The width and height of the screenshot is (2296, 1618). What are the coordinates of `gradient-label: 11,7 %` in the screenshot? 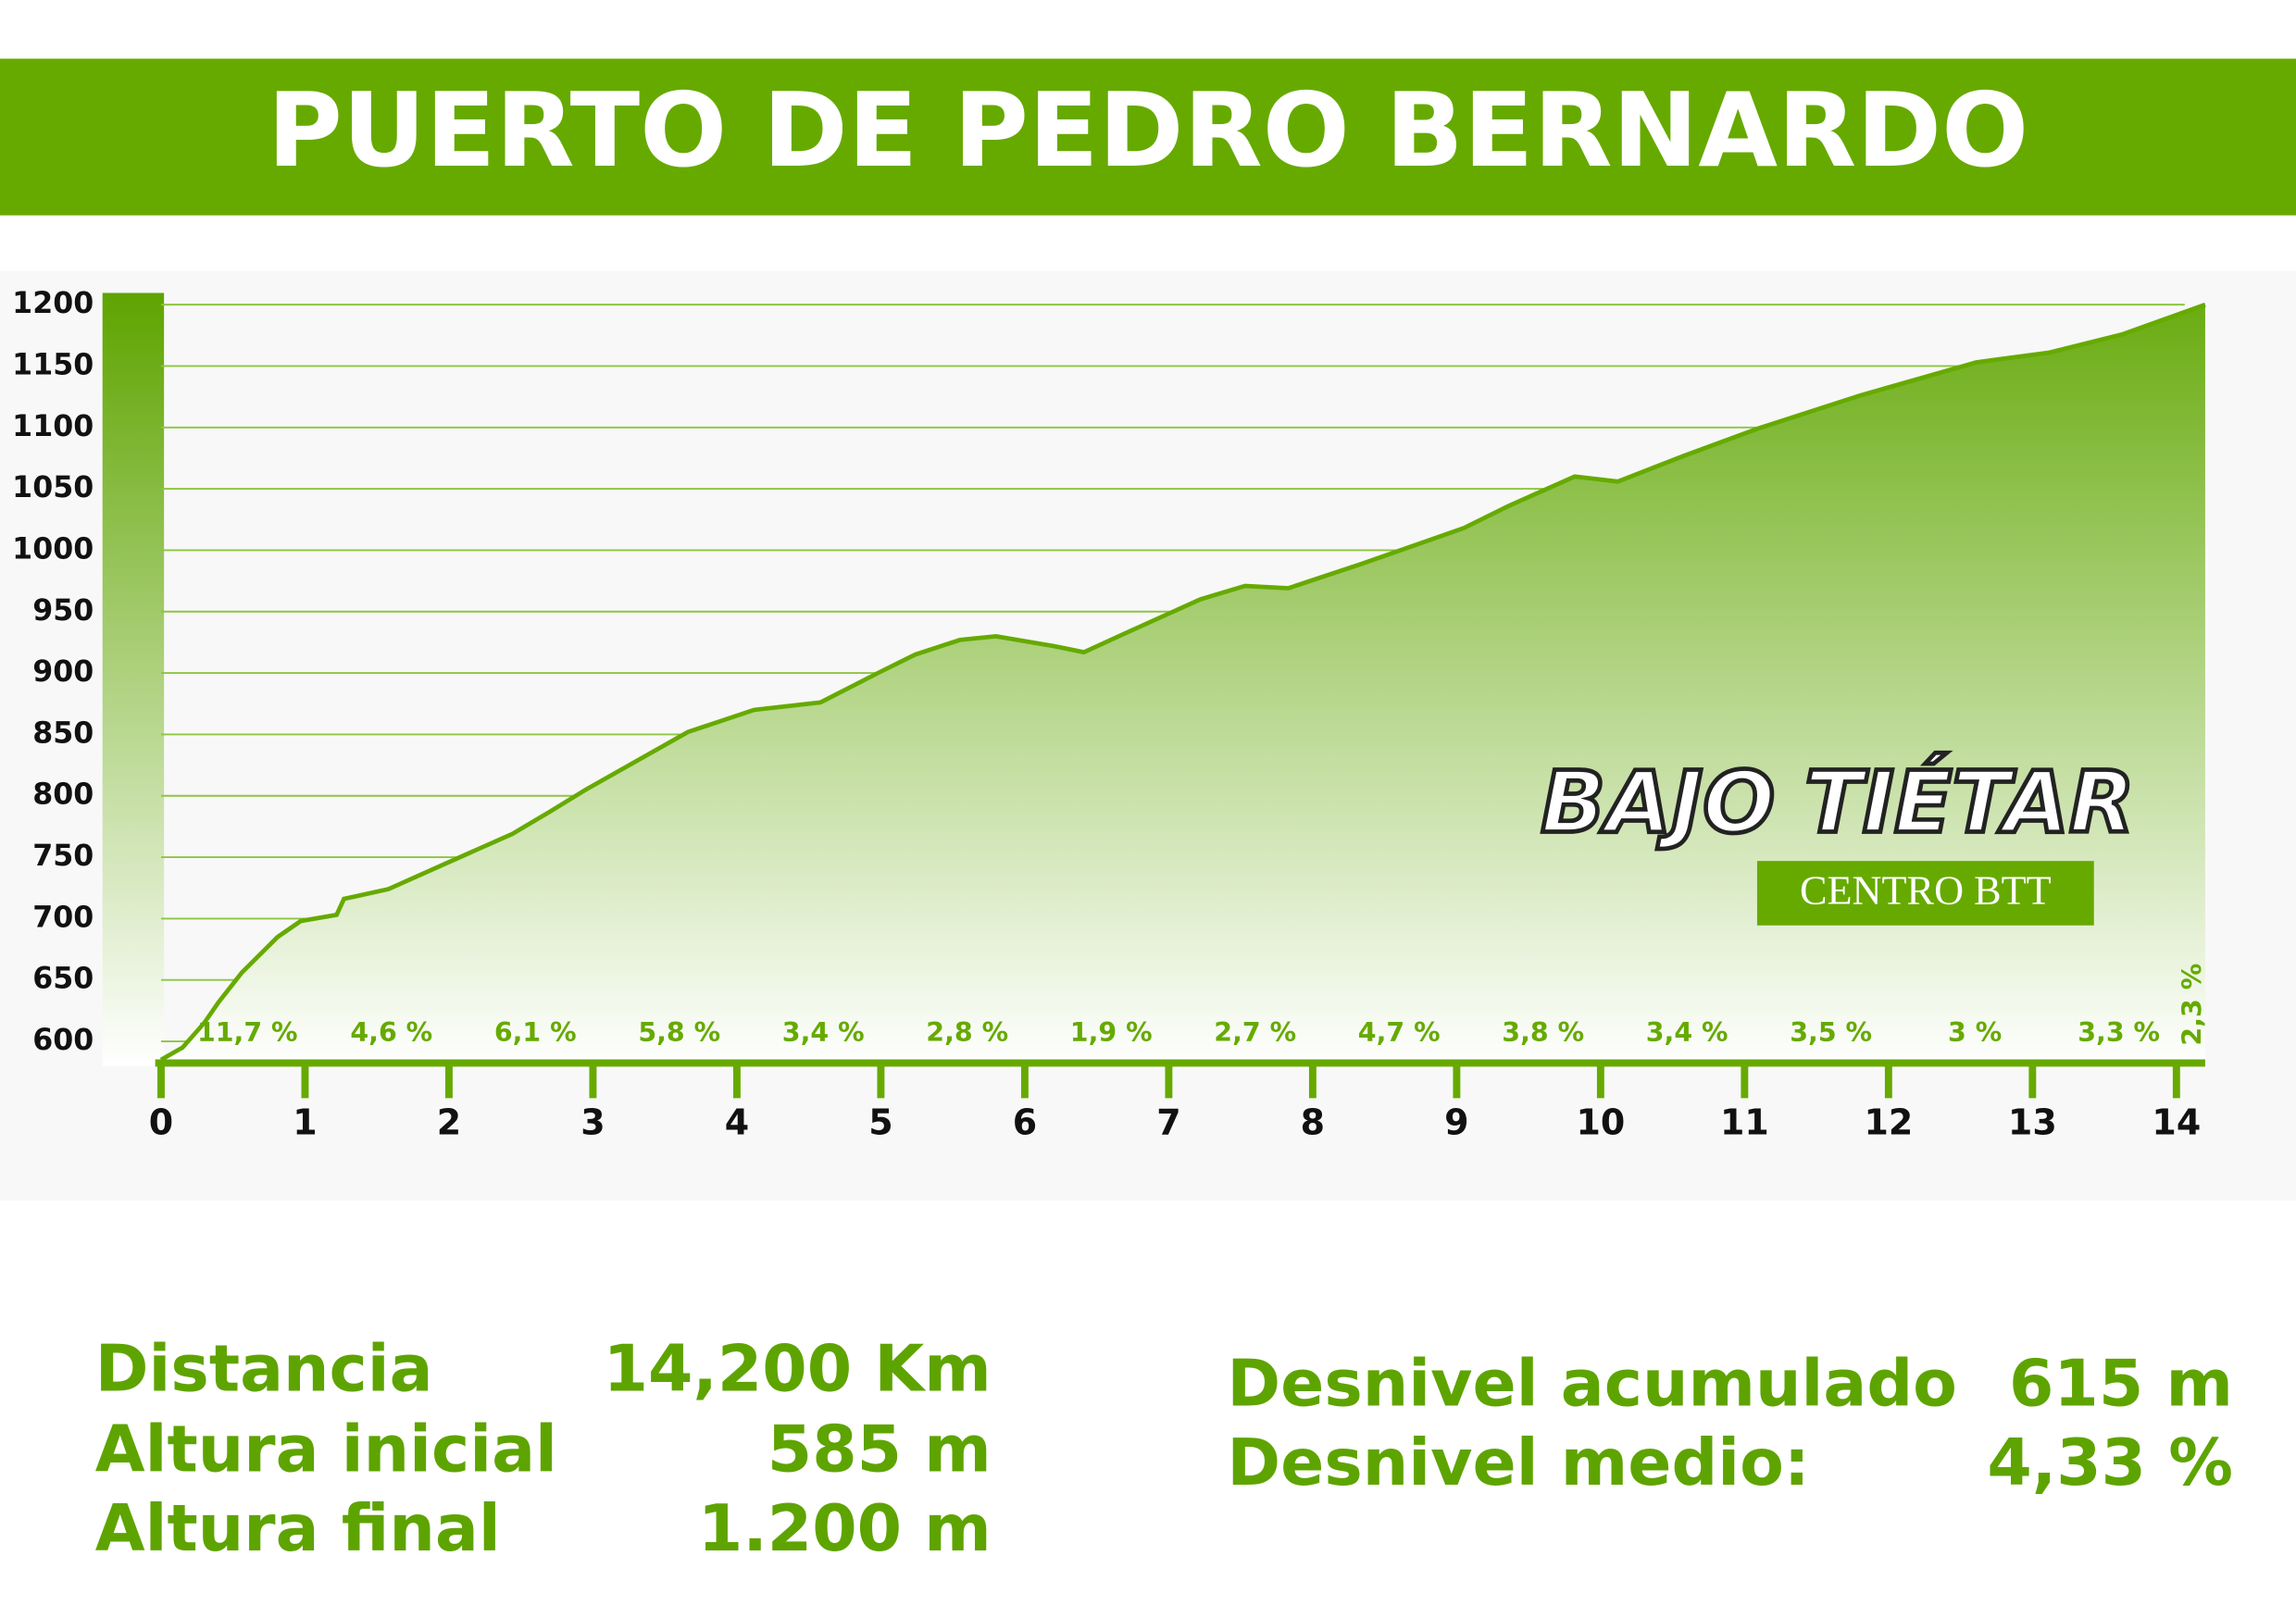 It's located at (247, 1032).